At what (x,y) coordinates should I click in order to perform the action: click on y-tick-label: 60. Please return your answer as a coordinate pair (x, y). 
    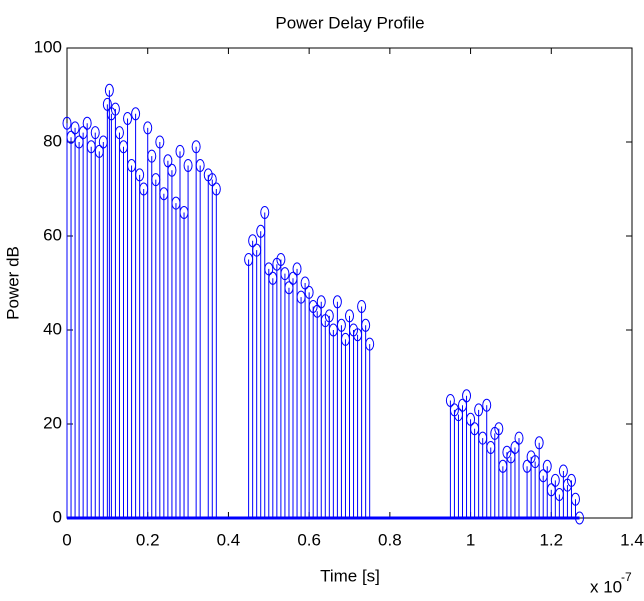
    Looking at the image, I should click on (52, 234).